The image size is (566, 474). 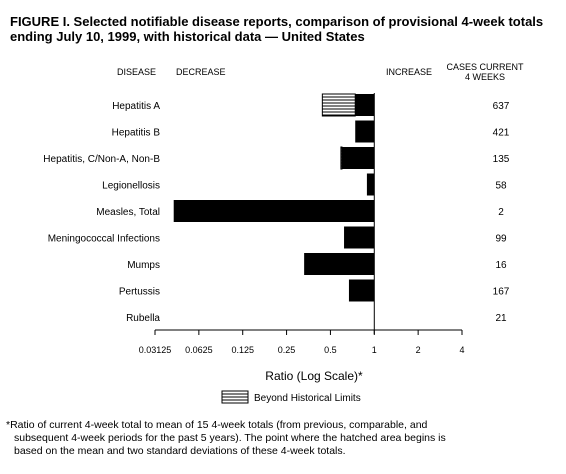 I want to click on header-cases-line-2: 4 WEEKS, so click(x=484, y=77).